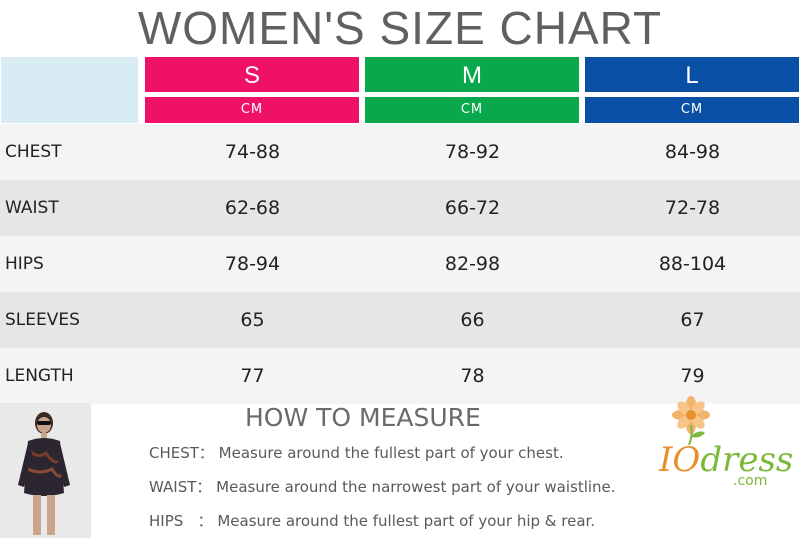 The height and width of the screenshot is (538, 800). Describe the element at coordinates (726, 460) in the screenshot. I see `brand-wordmark: IOdress` at that location.